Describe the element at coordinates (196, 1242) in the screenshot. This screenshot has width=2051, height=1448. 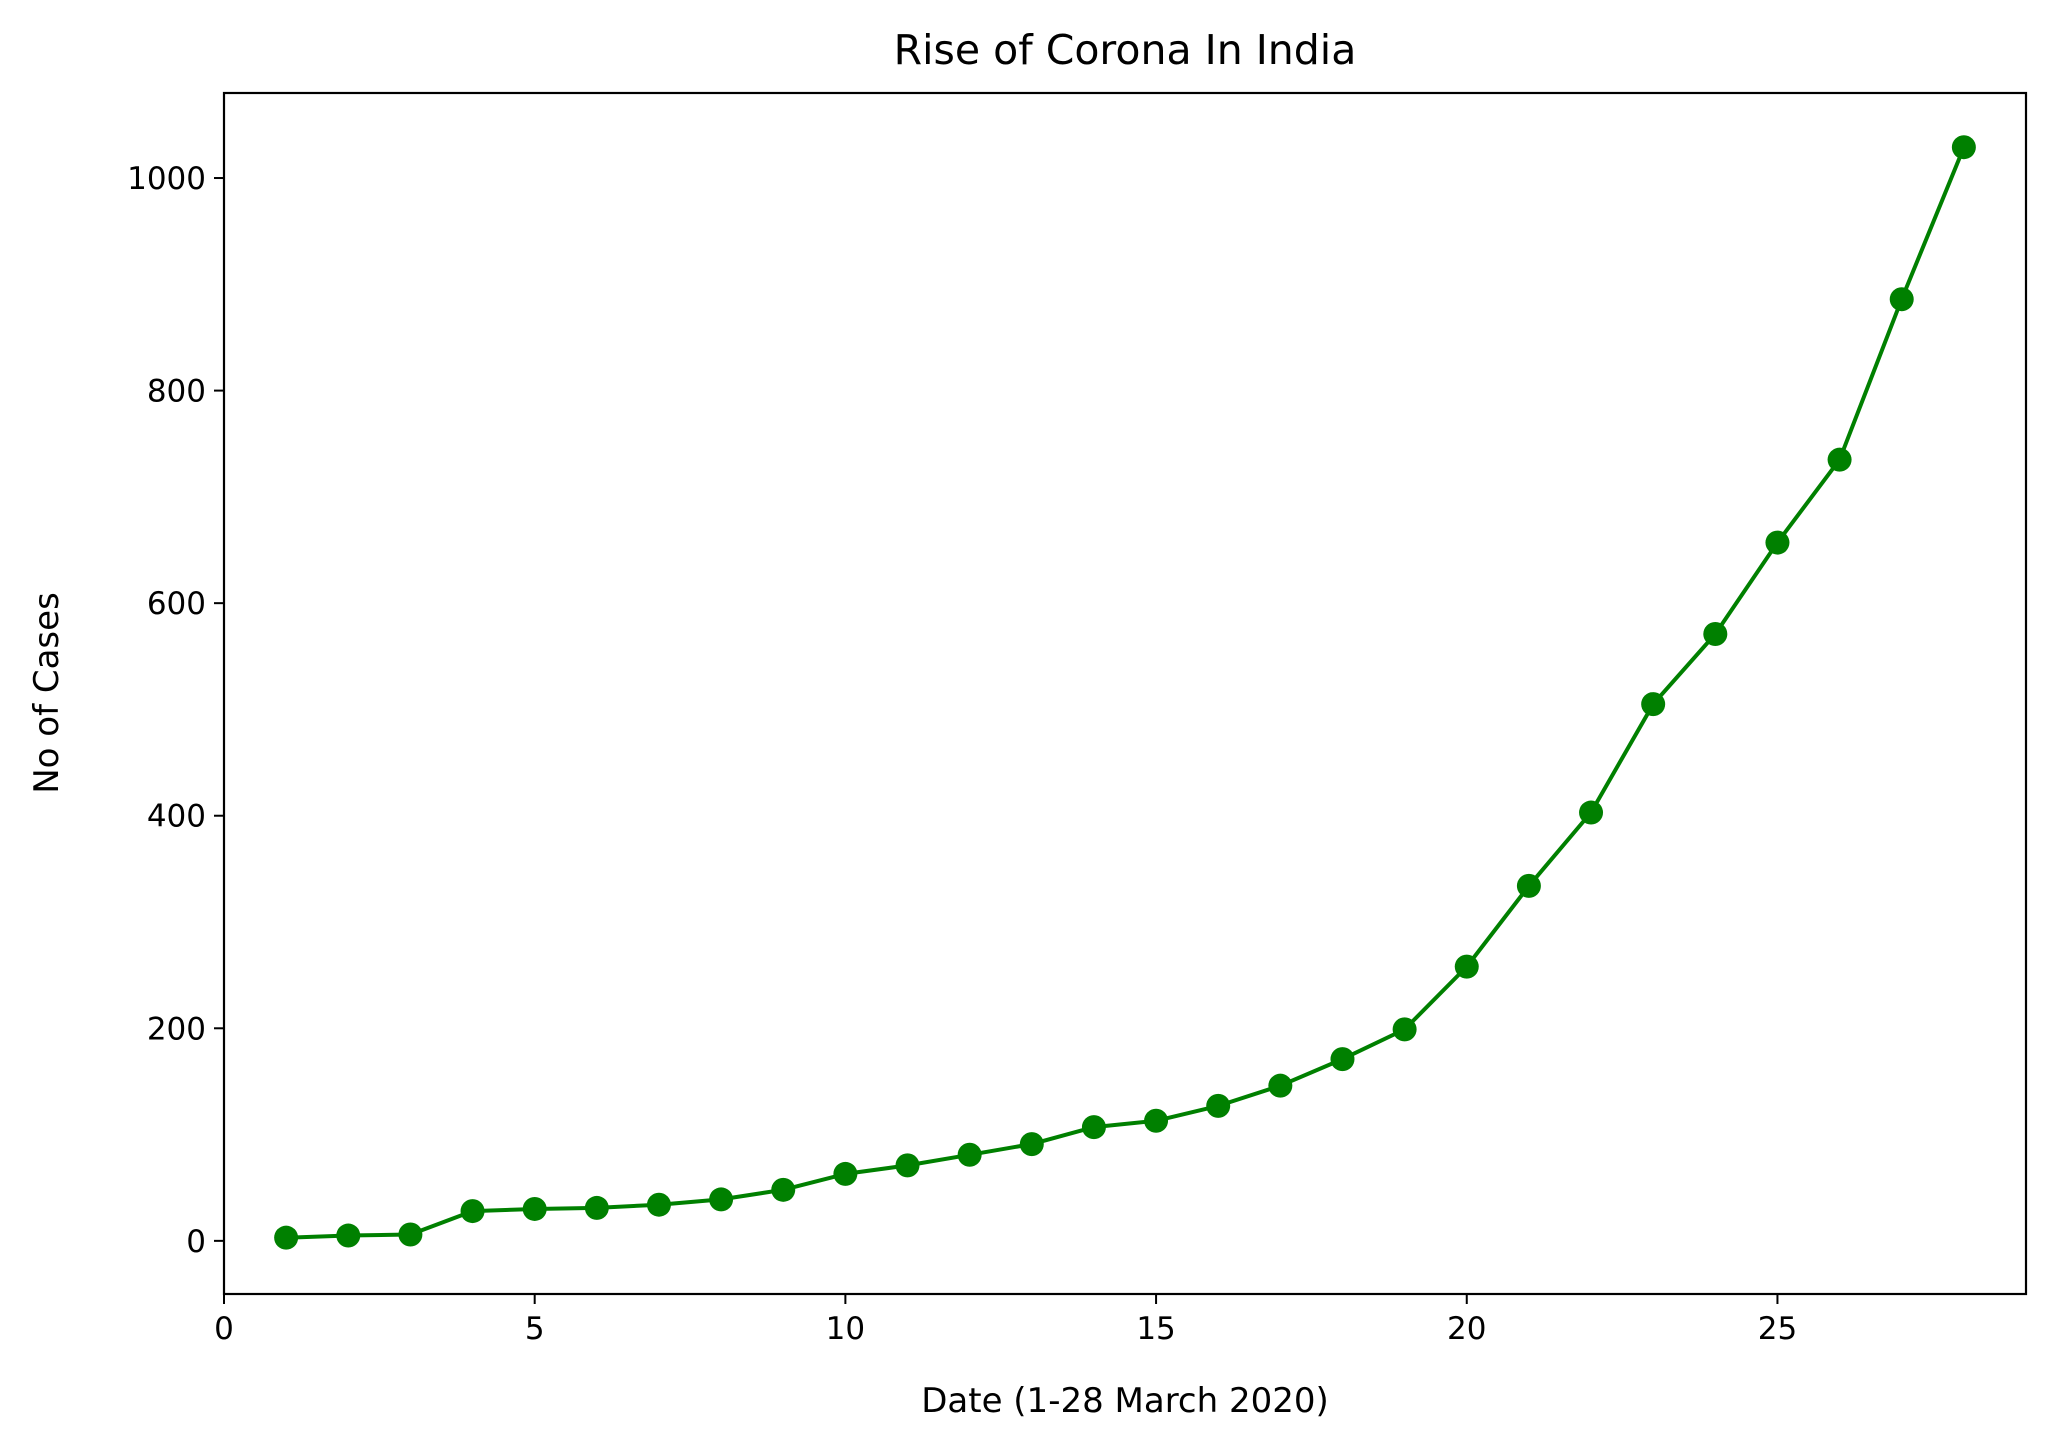
I see `y-tick-label: 0` at that location.